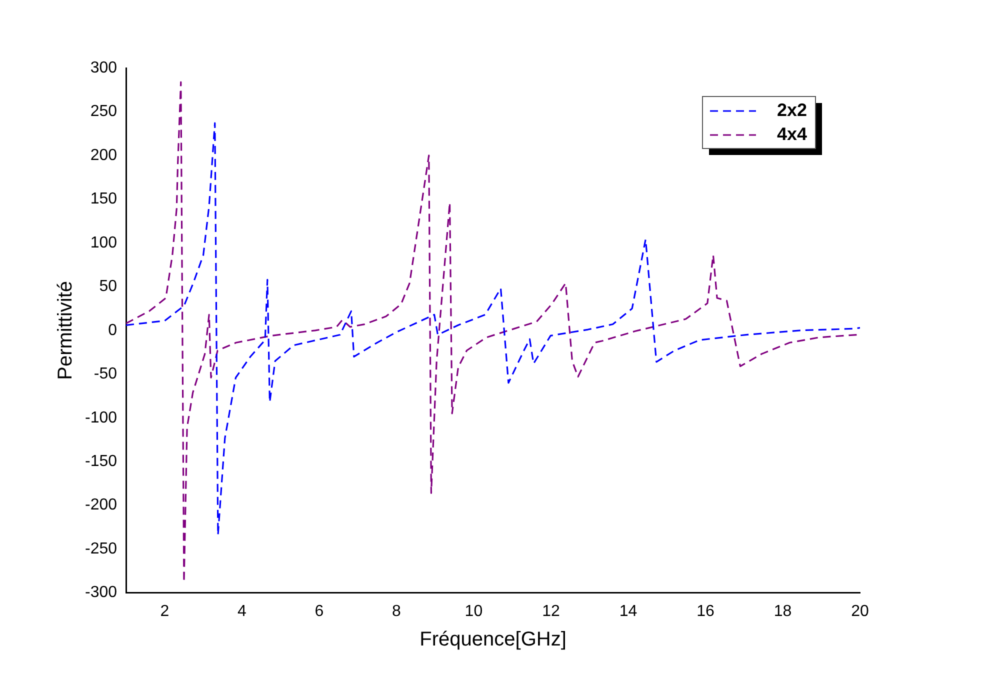 The height and width of the screenshot is (686, 985). Describe the element at coordinates (551, 611) in the screenshot. I see `x-tick-label: 12` at that location.